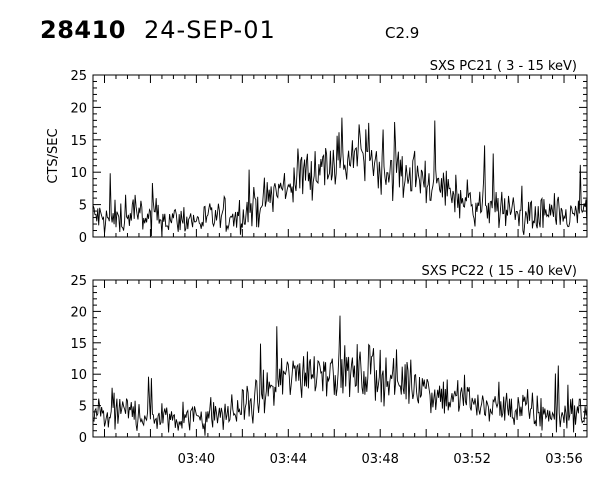 Image resolution: width=600 pixels, height=480 pixels. I want to click on x-tick-label: 03:40, so click(196, 459).